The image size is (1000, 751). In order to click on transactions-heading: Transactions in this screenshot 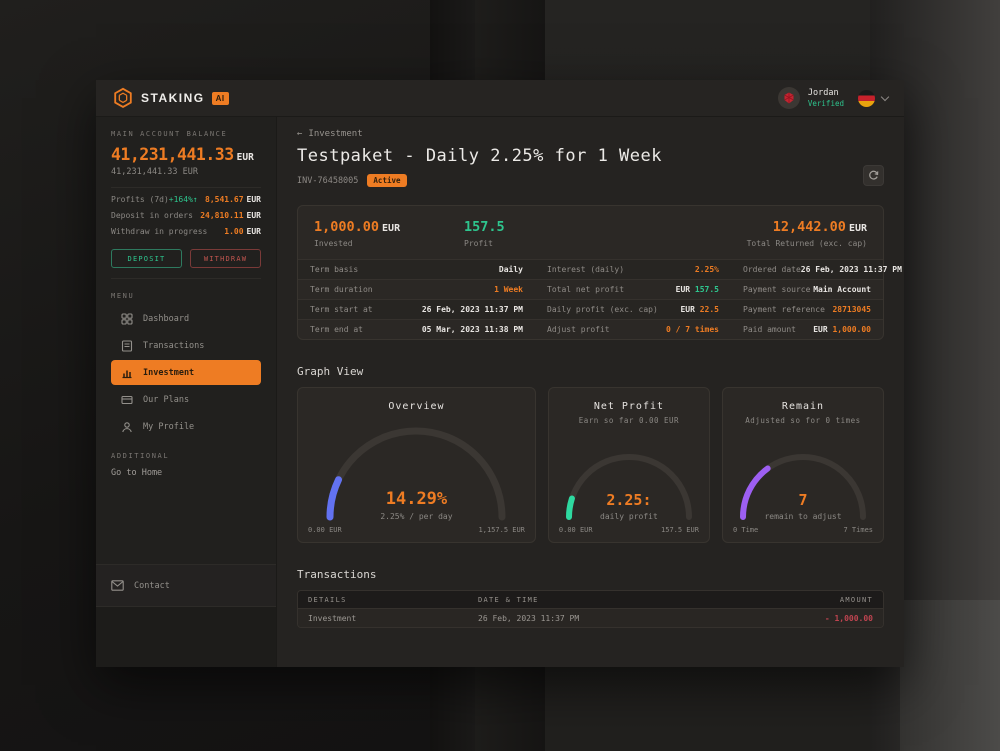, I will do `click(337, 574)`.